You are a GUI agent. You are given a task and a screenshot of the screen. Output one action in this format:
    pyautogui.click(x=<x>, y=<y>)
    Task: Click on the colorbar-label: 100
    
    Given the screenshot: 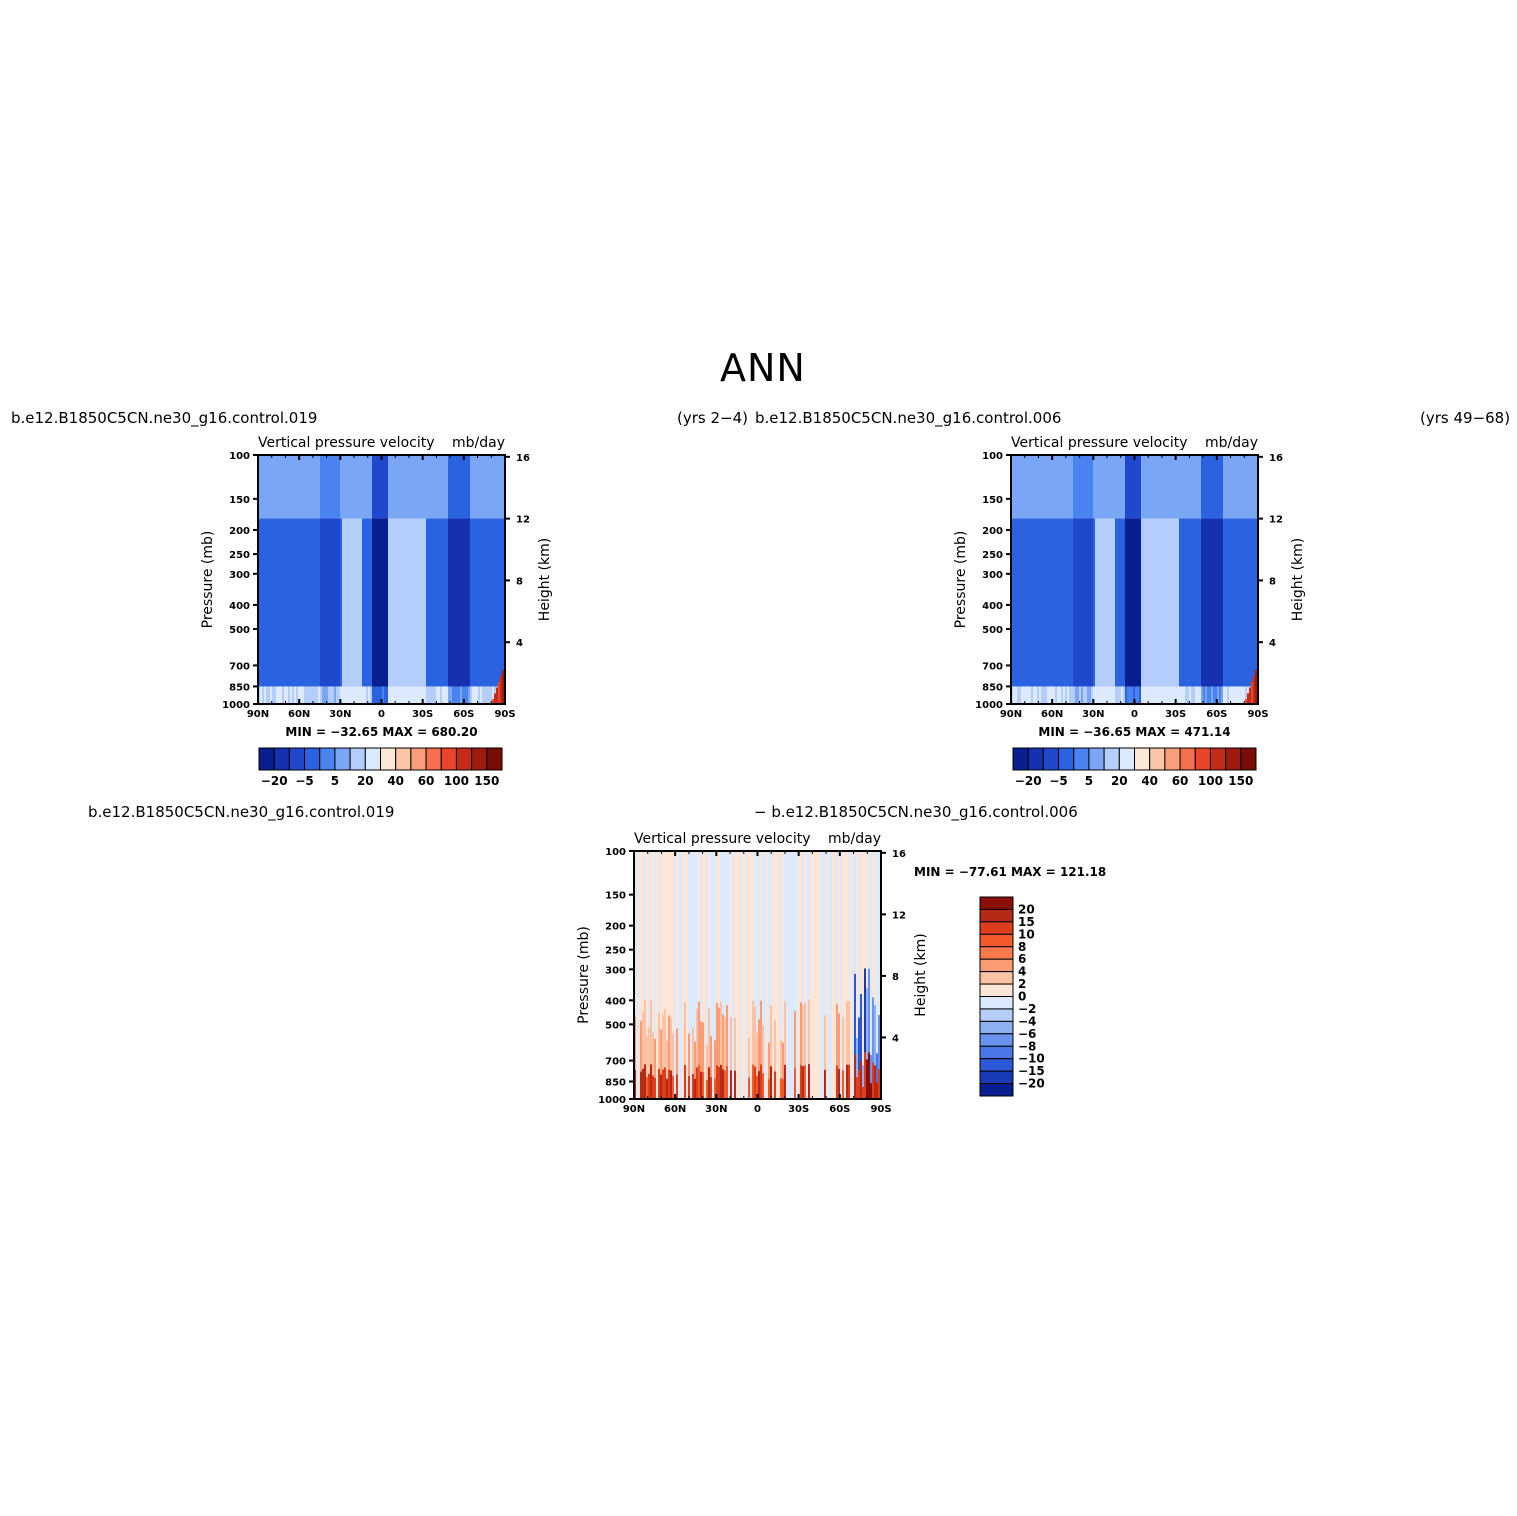 What is the action you would take?
    pyautogui.click(x=456, y=781)
    